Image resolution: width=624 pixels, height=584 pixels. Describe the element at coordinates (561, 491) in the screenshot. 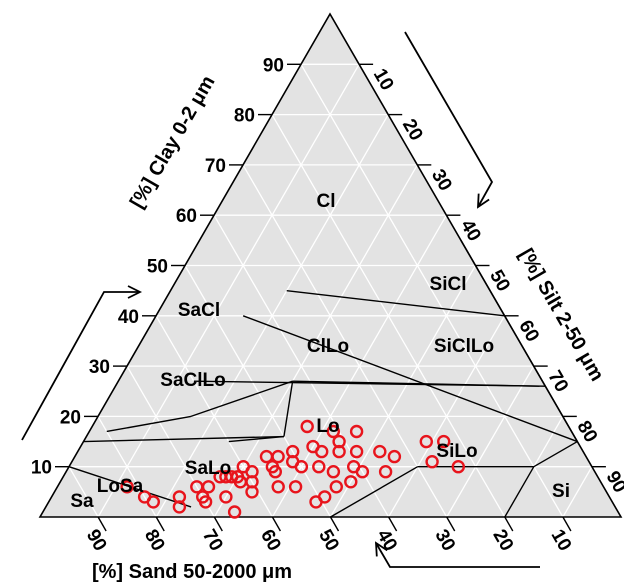

I see `class-label-si: Si` at that location.